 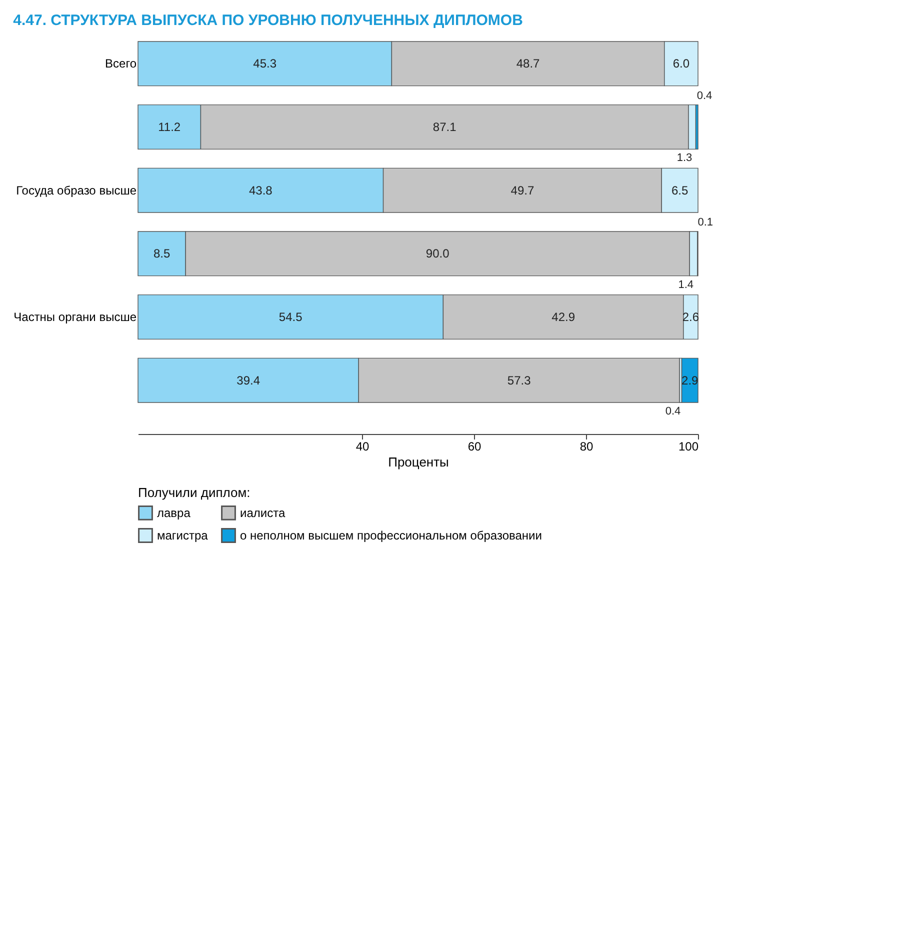 What do you see at coordinates (706, 222) in the screenshot?
I see `data-label: 0.1` at bounding box center [706, 222].